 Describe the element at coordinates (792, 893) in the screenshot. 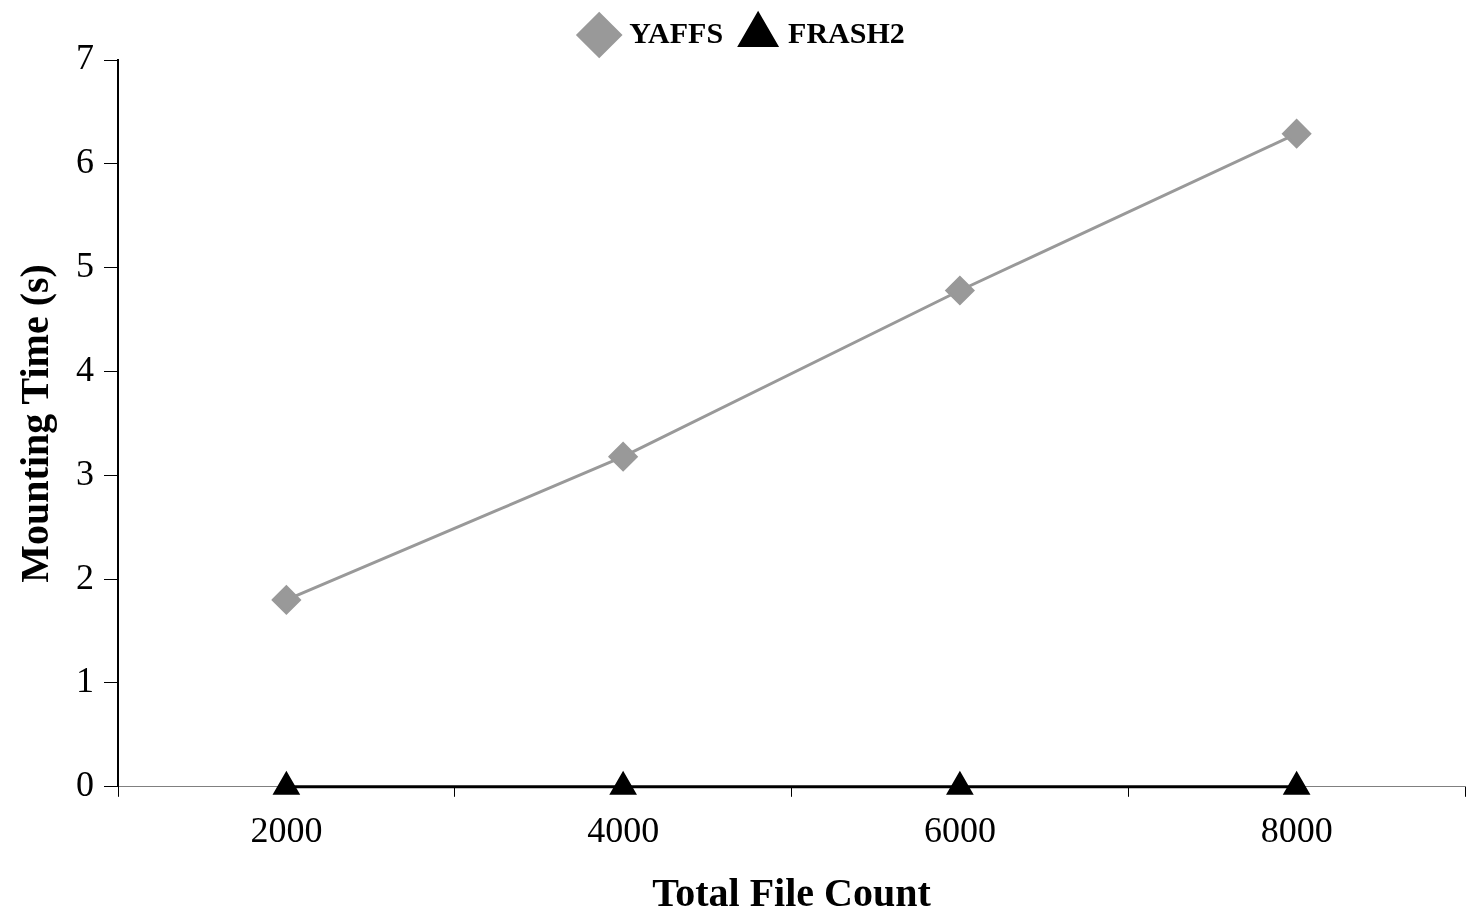

I see `x-axis-title: Total File Count` at that location.